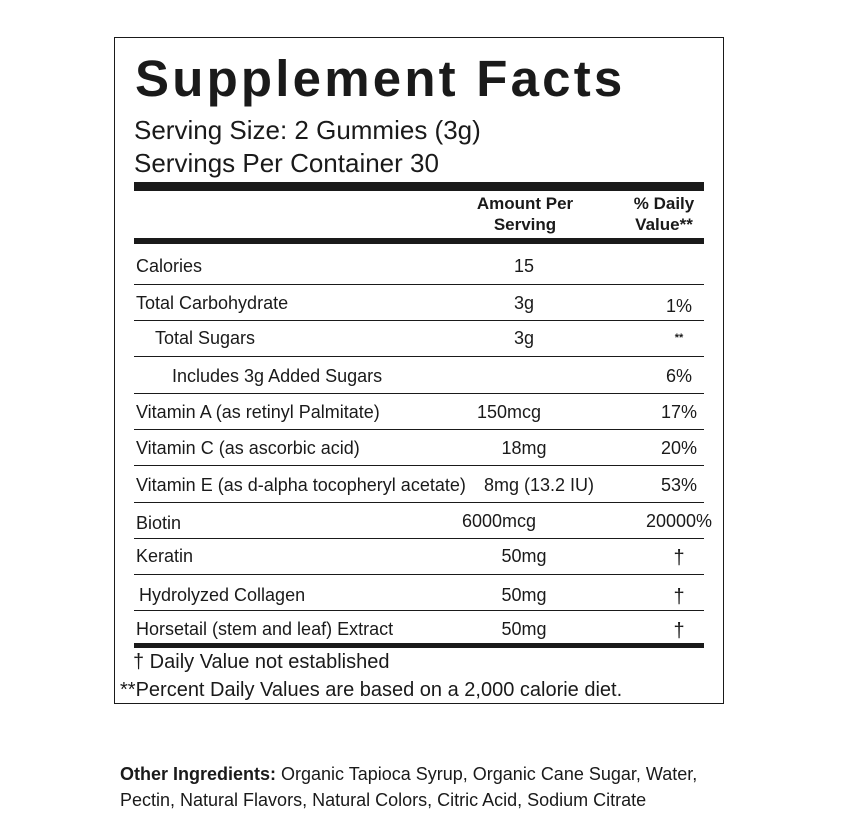 Image resolution: width=854 pixels, height=840 pixels. I want to click on nutrient-amount: 6000mcg, so click(499, 521).